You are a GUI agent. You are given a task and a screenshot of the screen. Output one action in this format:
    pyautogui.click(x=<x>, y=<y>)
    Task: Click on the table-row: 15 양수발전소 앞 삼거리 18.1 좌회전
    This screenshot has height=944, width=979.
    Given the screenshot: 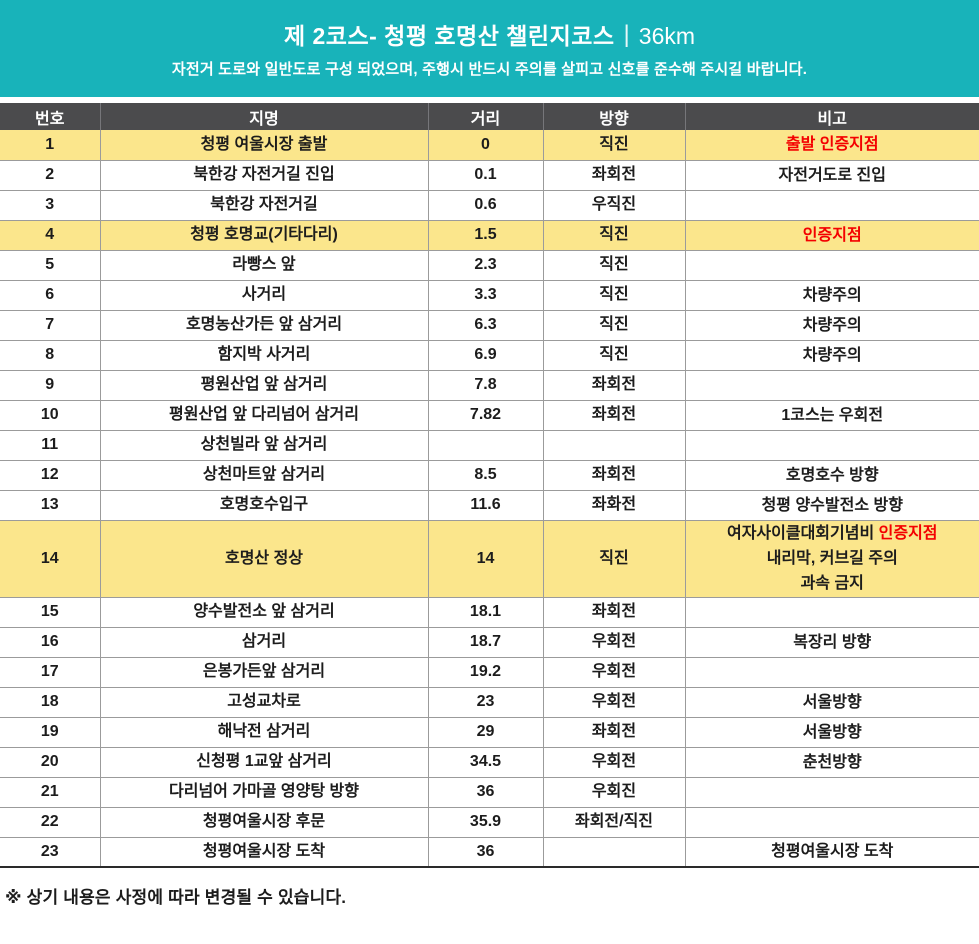 What is the action you would take?
    pyautogui.click(x=489, y=612)
    